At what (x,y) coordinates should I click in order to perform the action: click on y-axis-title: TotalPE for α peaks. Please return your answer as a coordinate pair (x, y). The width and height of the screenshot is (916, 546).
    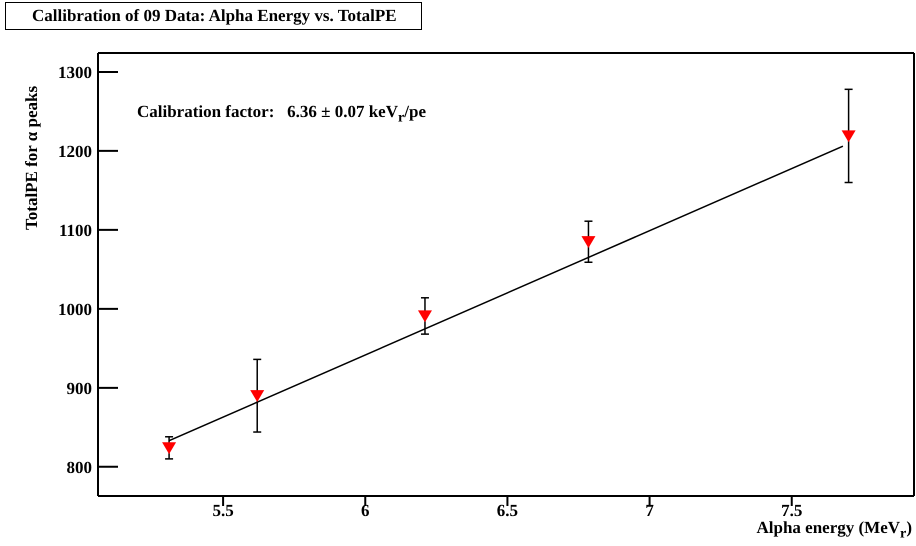
    Looking at the image, I should click on (32, 158).